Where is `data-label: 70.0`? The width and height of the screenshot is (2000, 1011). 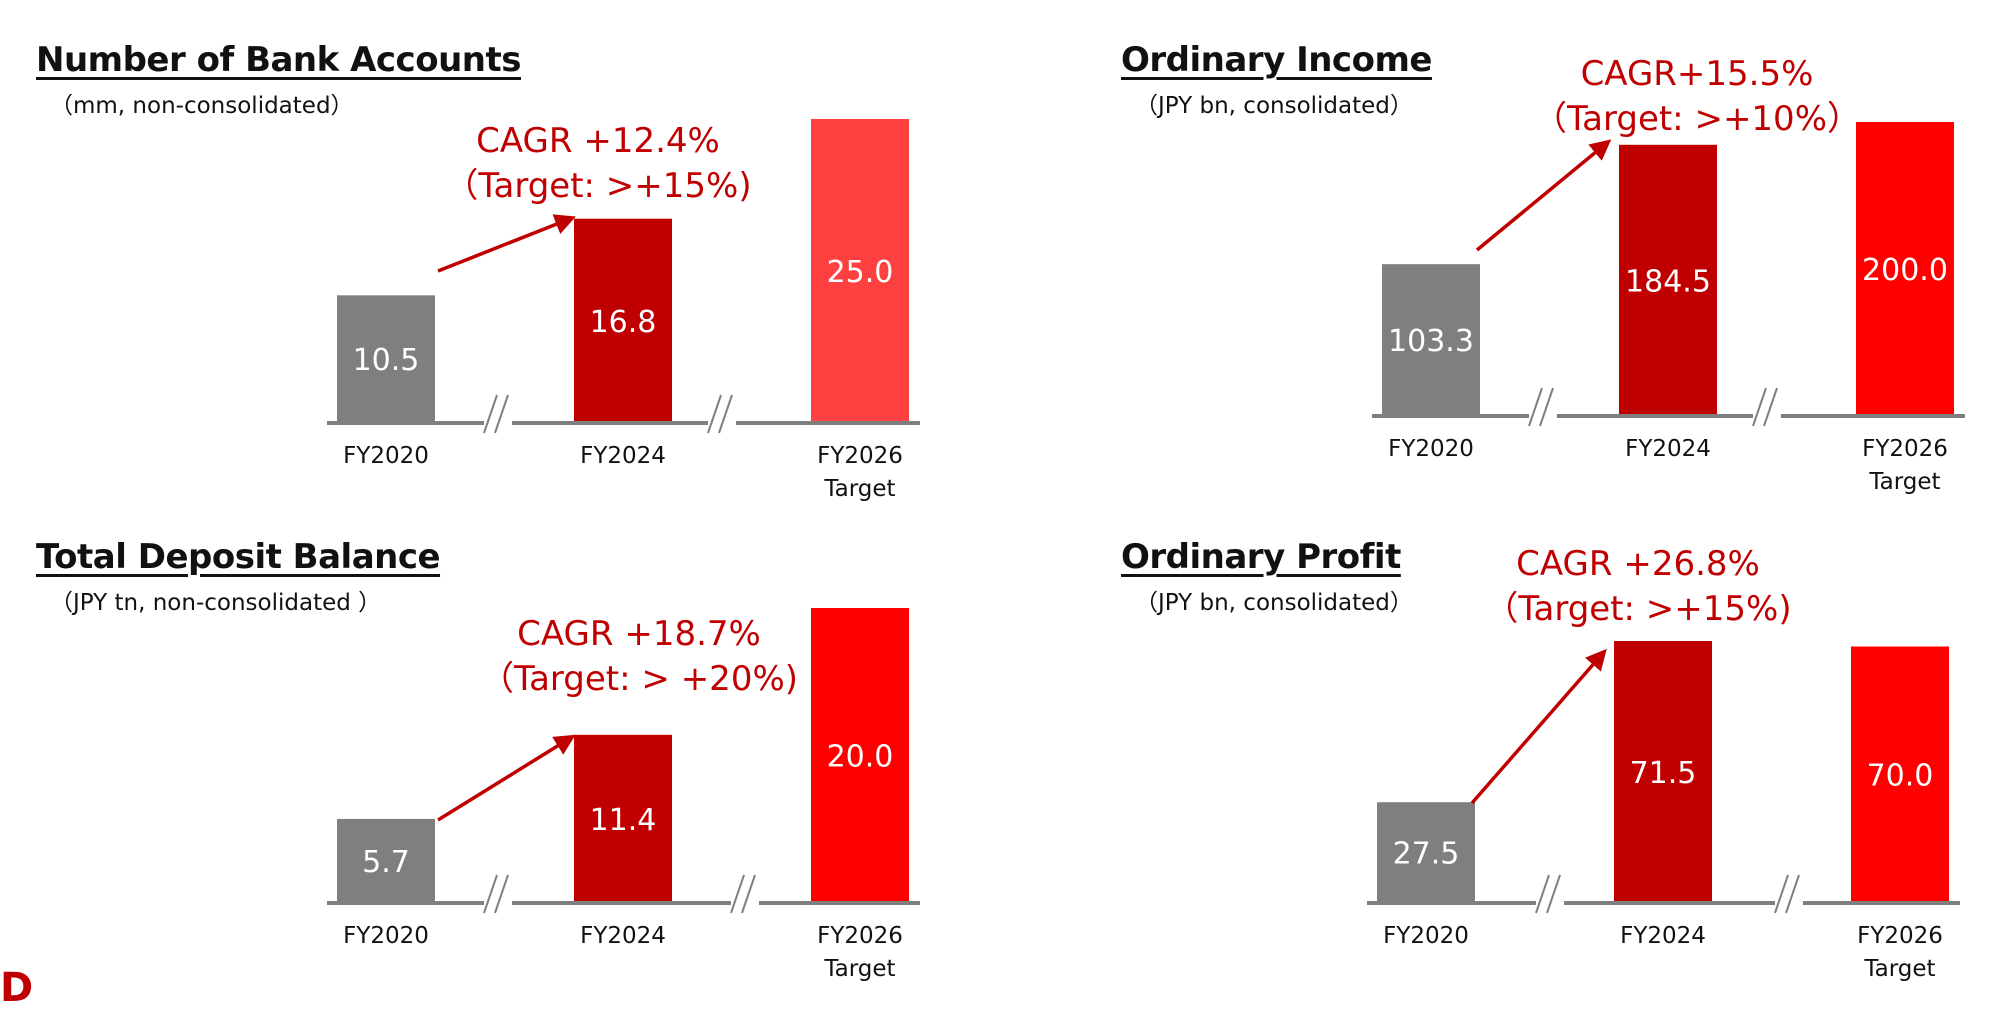
data-label: 70.0 is located at coordinates (1900, 776).